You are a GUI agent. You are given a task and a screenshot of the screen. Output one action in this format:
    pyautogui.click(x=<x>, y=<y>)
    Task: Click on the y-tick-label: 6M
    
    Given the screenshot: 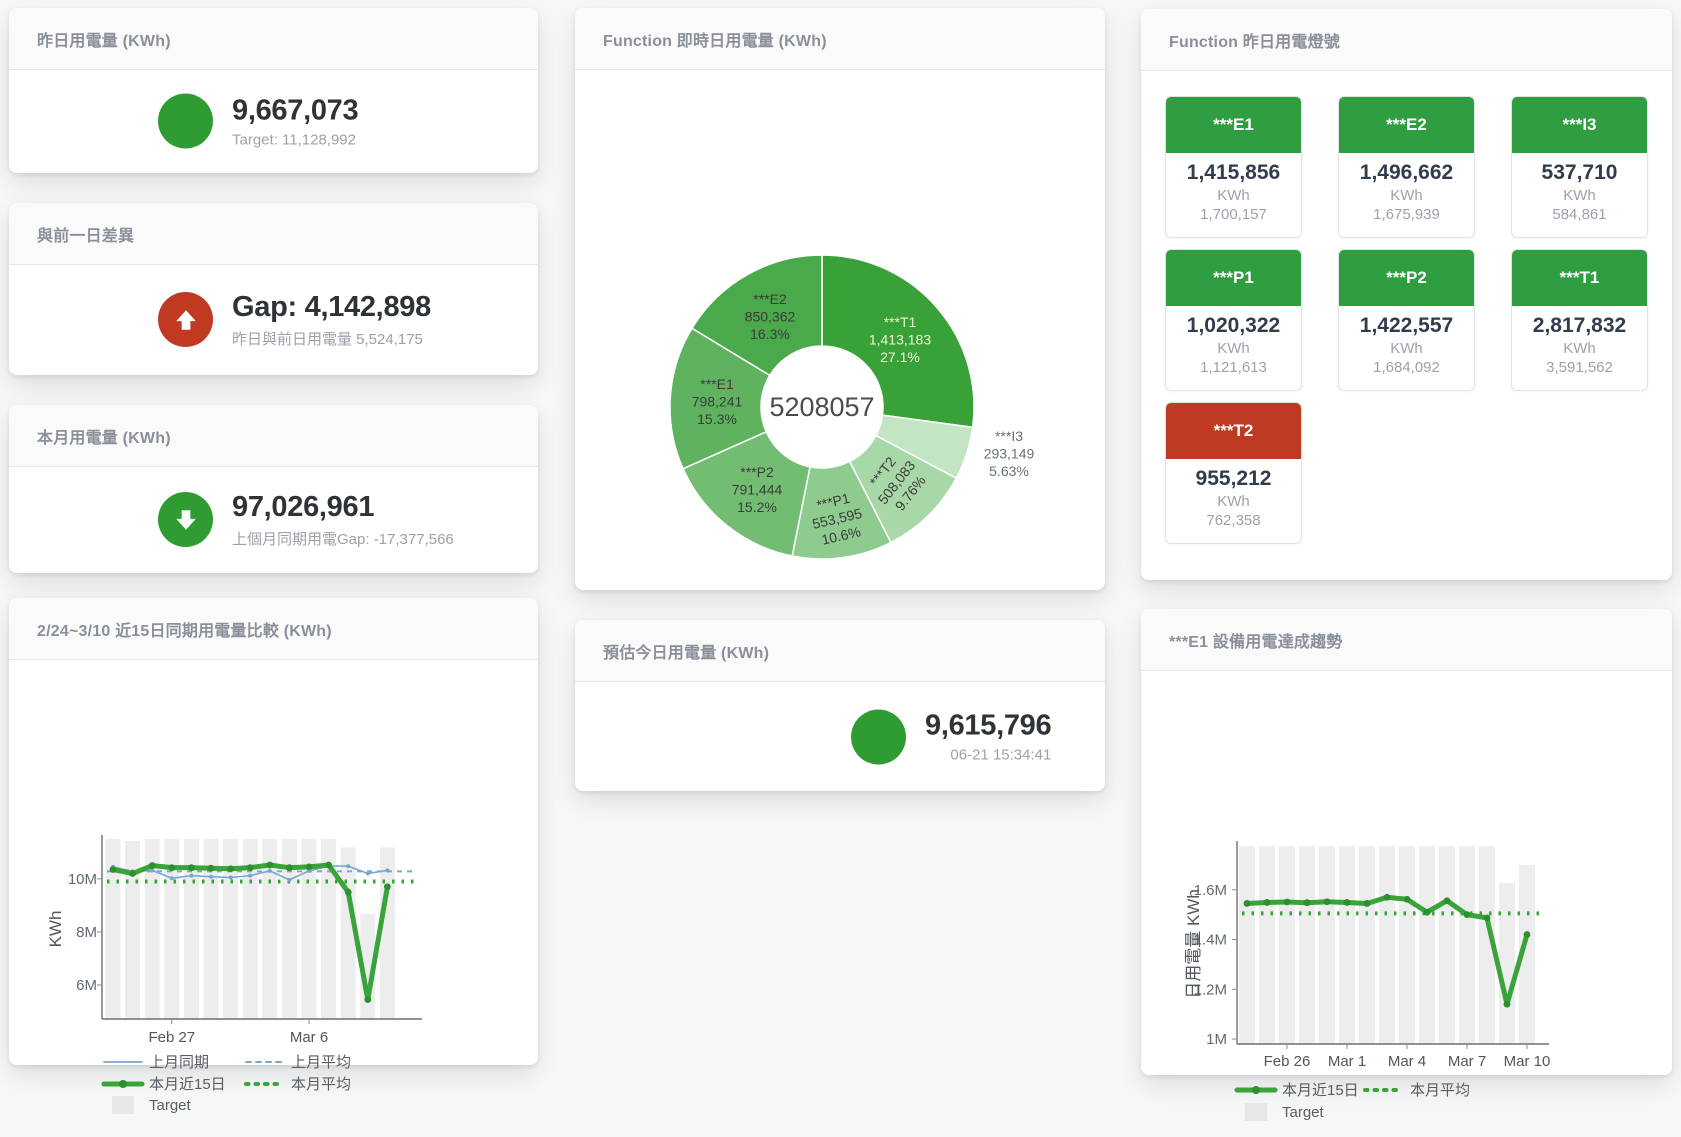 What is the action you would take?
    pyautogui.click(x=86, y=985)
    